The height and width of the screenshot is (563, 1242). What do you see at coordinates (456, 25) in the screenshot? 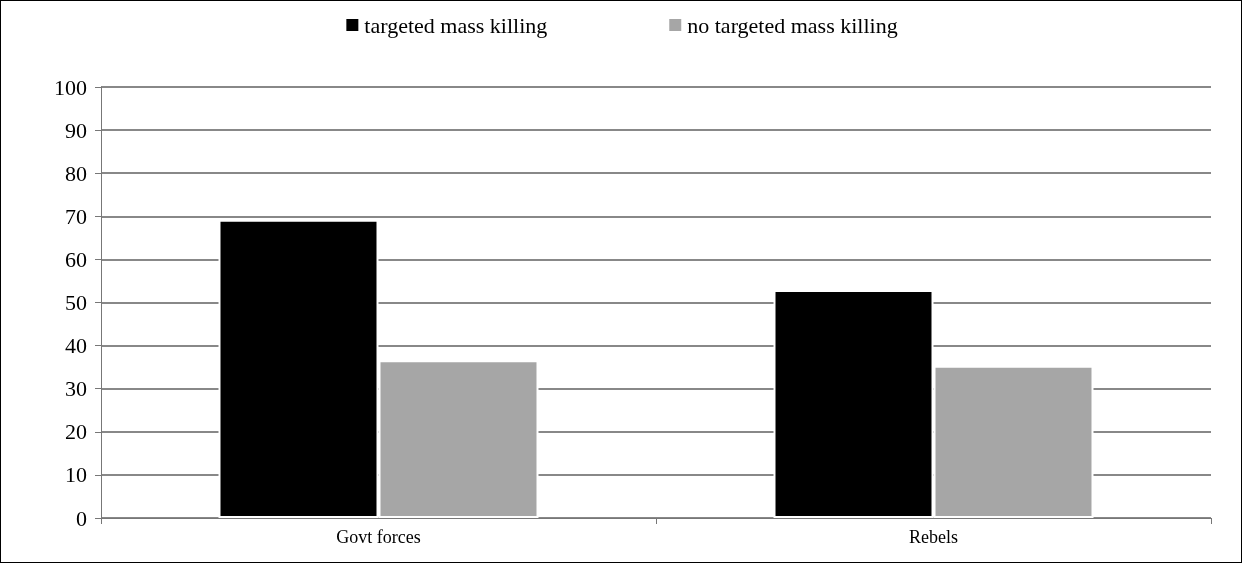
I see `legend-label: targeted mass killing` at bounding box center [456, 25].